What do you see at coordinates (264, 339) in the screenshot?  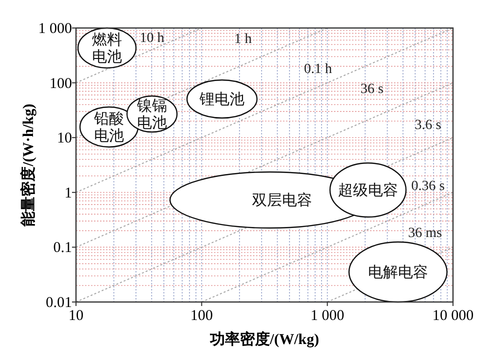 I see `x-axis-title: 功率密度/(W/kg)` at bounding box center [264, 339].